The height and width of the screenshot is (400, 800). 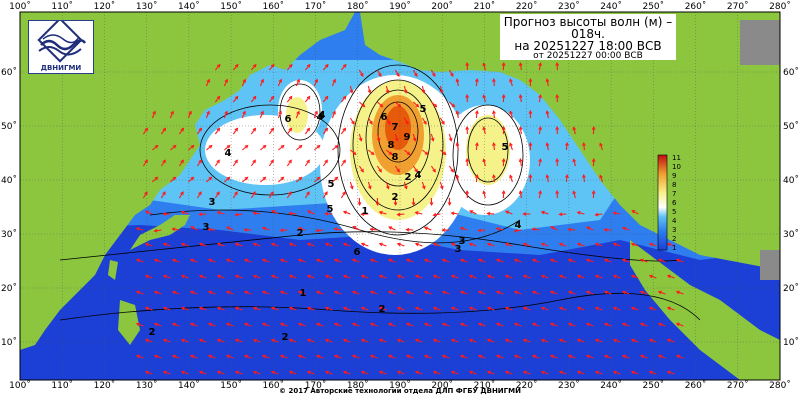 I want to click on isoline-label: 2, so click(x=152, y=332).